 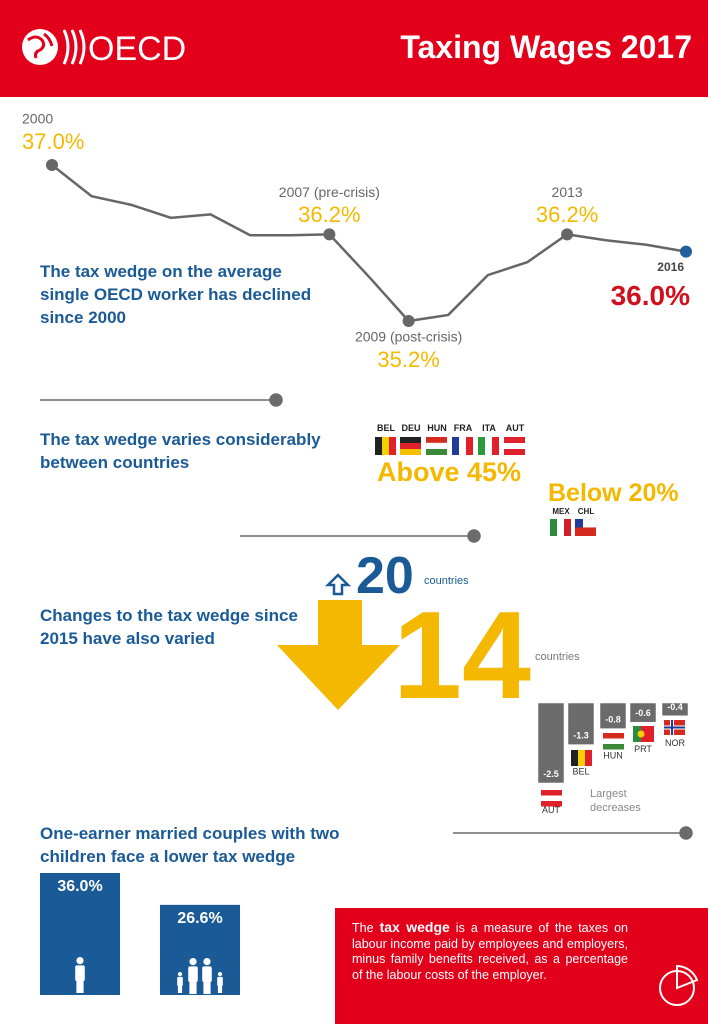 What do you see at coordinates (37, 119) in the screenshot?
I see `year-label: 2000` at bounding box center [37, 119].